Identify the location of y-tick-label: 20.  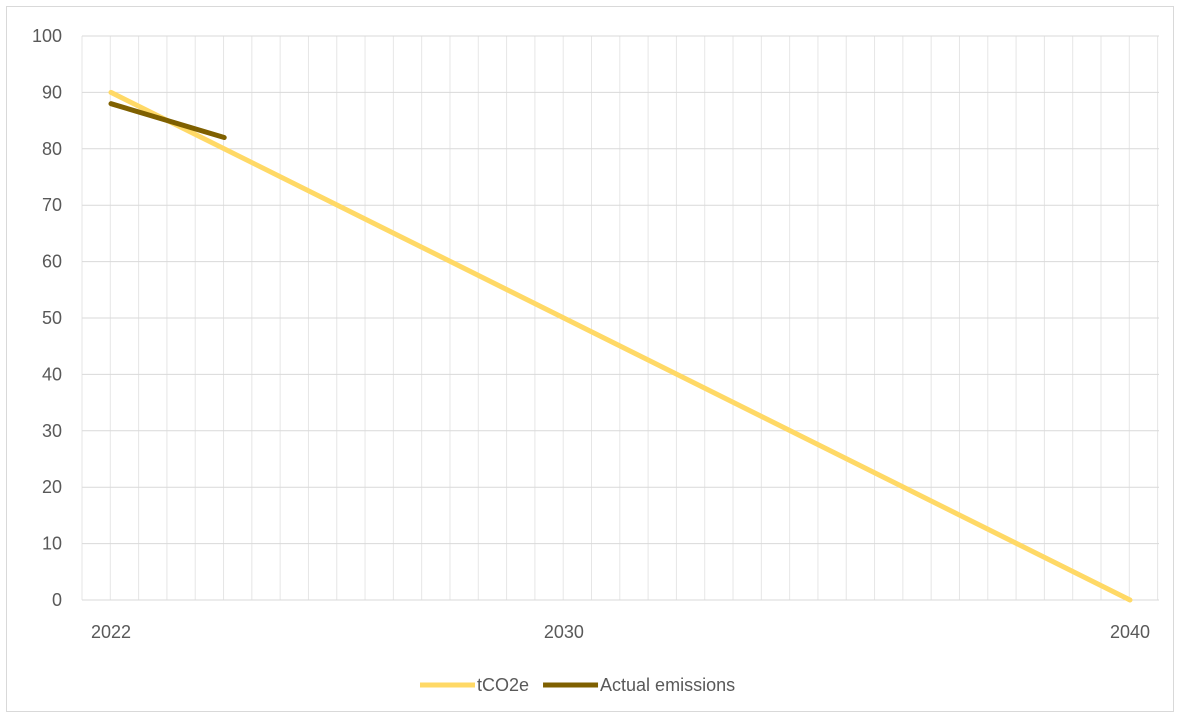
(52, 487).